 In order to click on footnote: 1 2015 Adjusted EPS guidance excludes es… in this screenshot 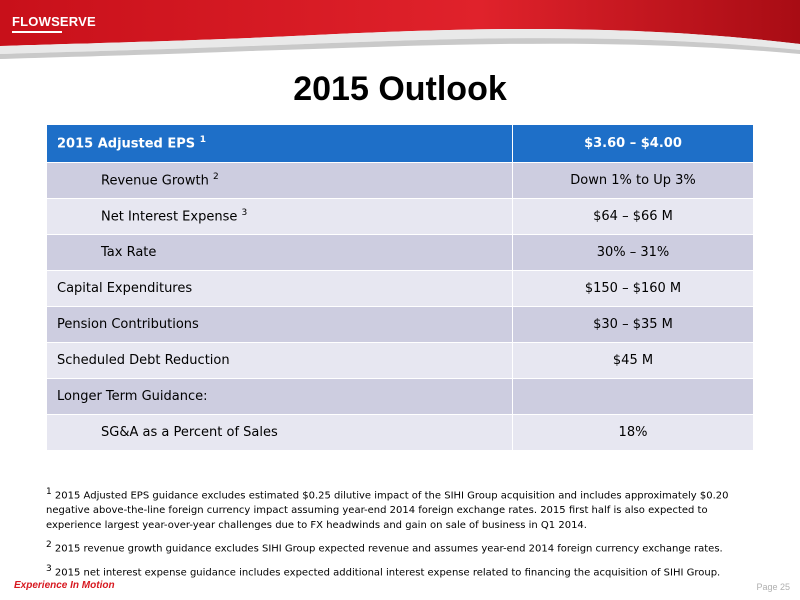, I will do `click(406, 509)`.